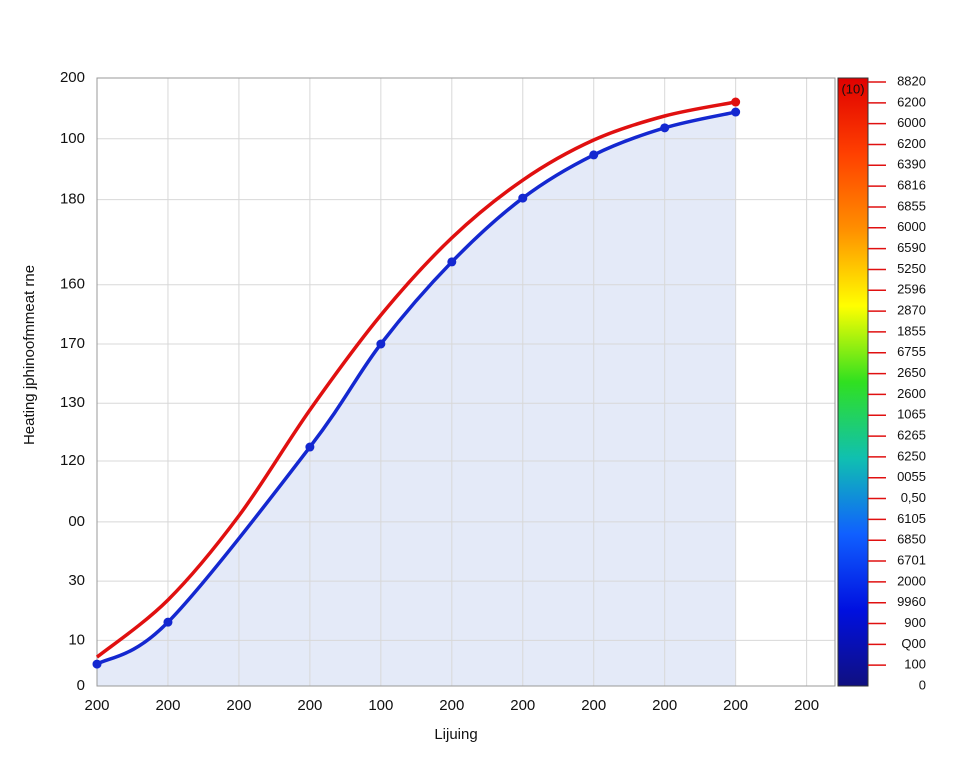  Describe the element at coordinates (911, 435) in the screenshot. I see `colorbar-label: 6265` at that location.